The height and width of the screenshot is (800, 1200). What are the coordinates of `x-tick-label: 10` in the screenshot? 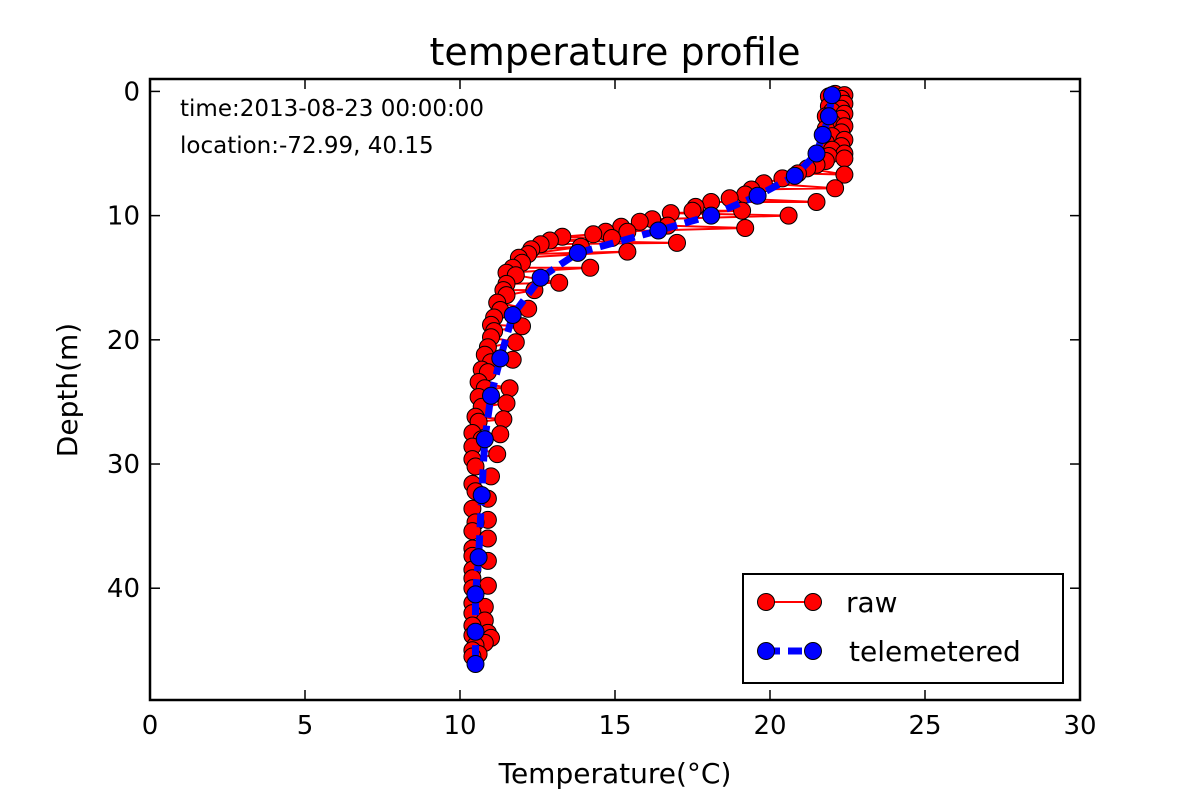 It's located at (459, 726).